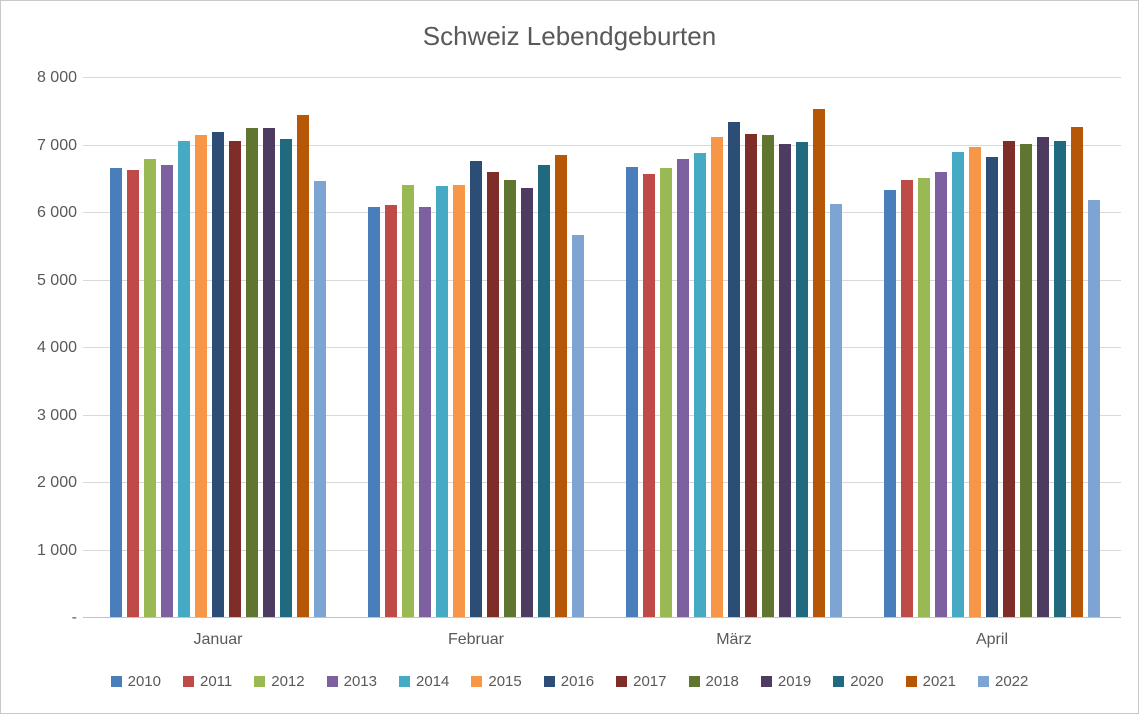  What do you see at coordinates (260, 681) in the screenshot?
I see `legend-swatch-2012` at bounding box center [260, 681].